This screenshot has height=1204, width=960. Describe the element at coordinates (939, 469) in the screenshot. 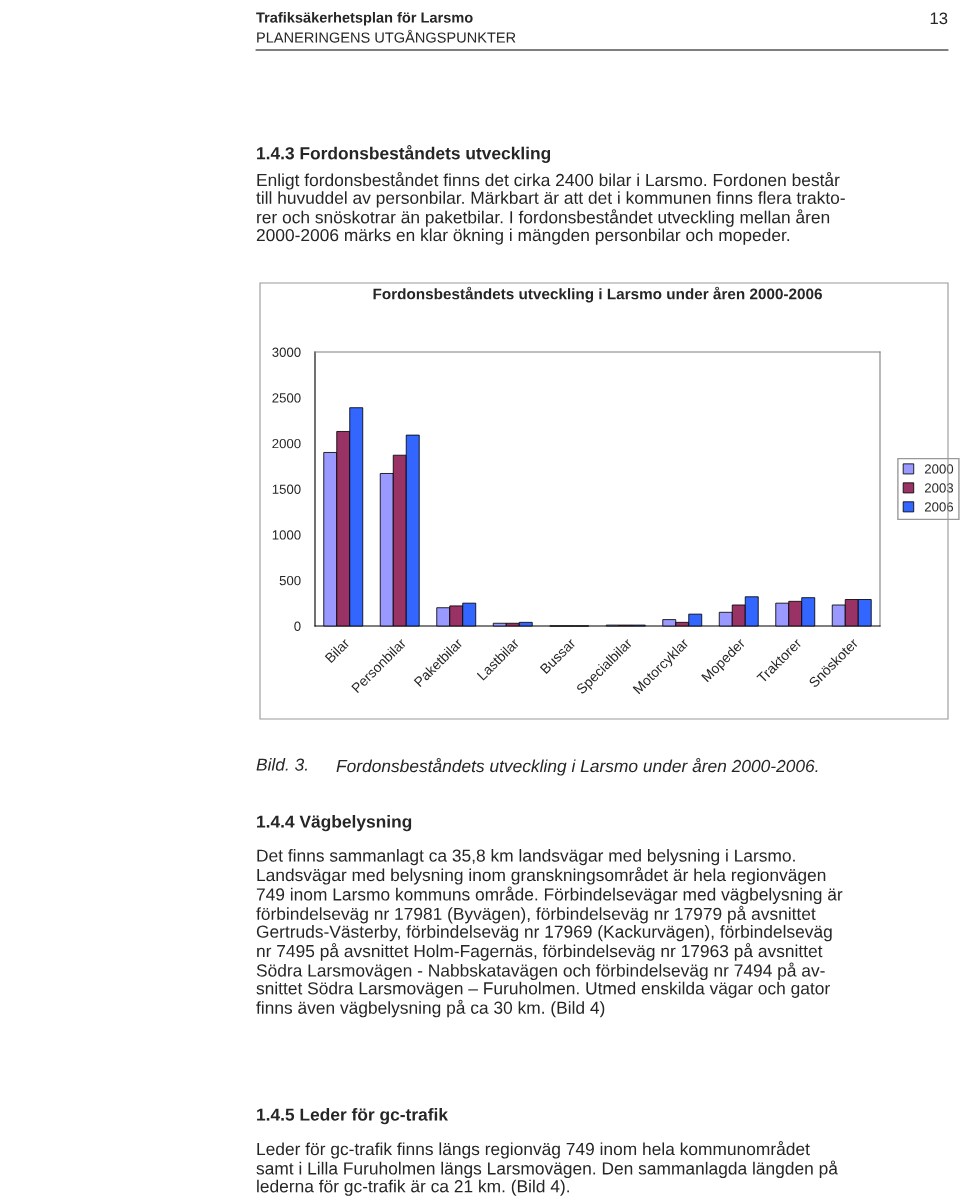

I see `legend-label: 2000` at that location.